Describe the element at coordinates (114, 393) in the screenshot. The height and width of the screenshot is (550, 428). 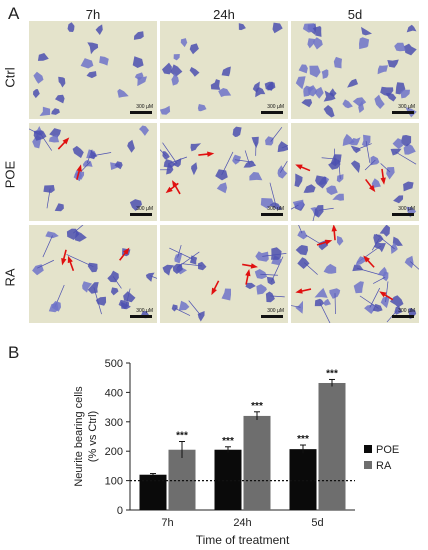
I see `y-tick-label: 400` at that location.